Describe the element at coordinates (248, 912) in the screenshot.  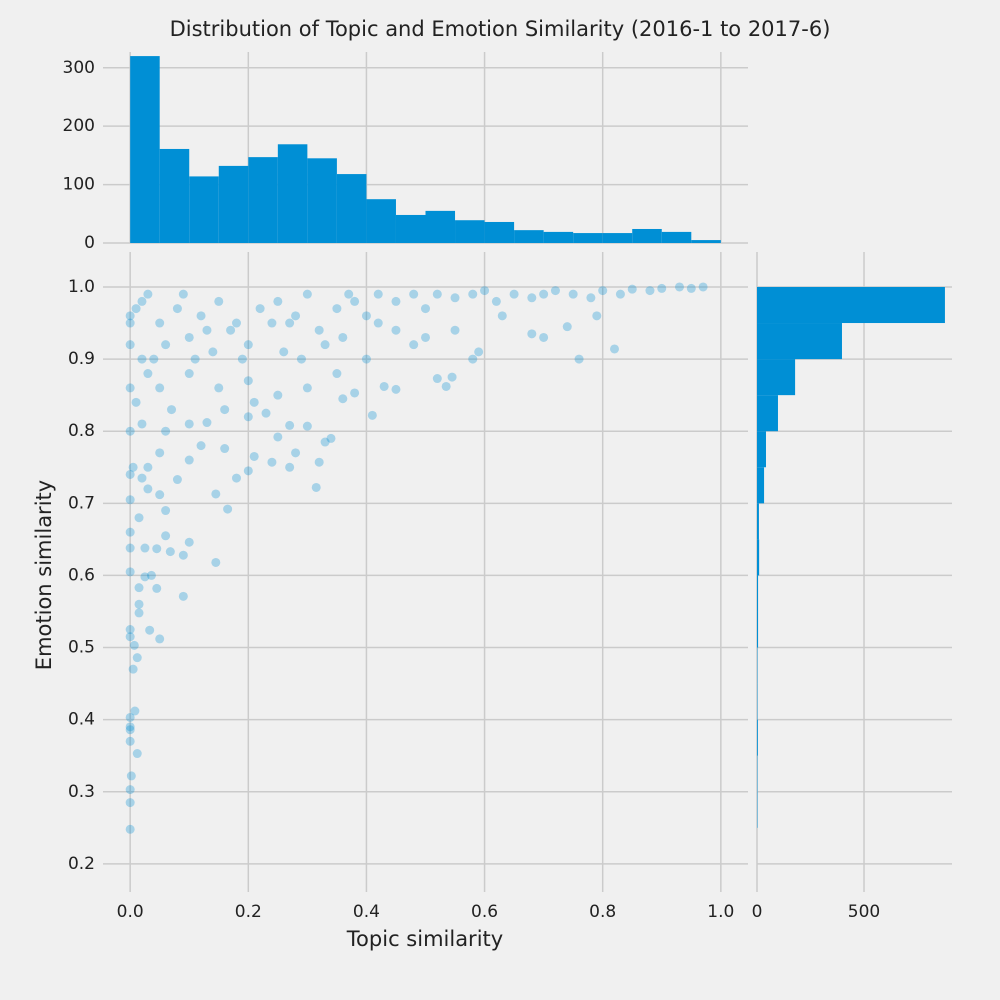
I see `x-tick-label: 0.2` at that location.